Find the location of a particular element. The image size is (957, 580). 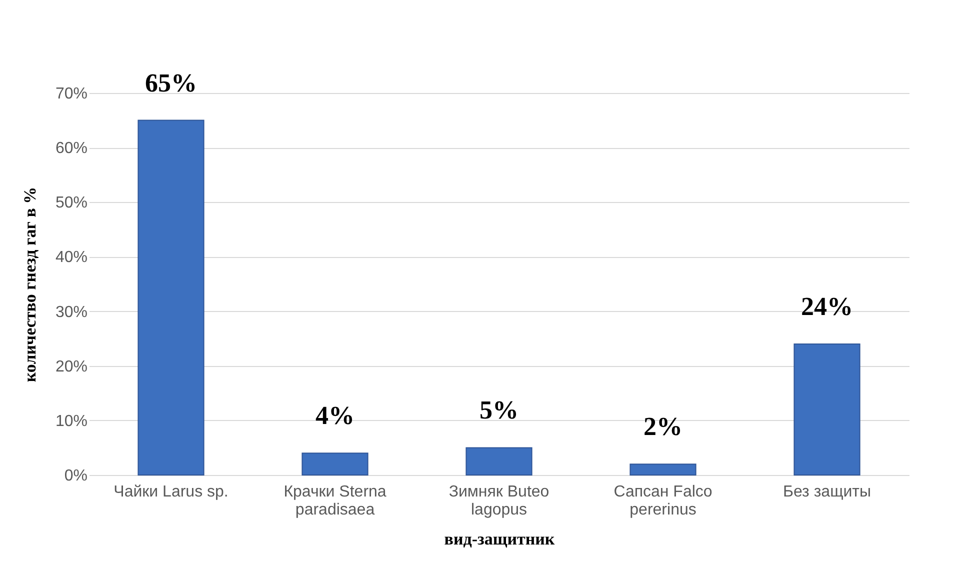

x-tick-label: Без защиты is located at coordinates (827, 492).